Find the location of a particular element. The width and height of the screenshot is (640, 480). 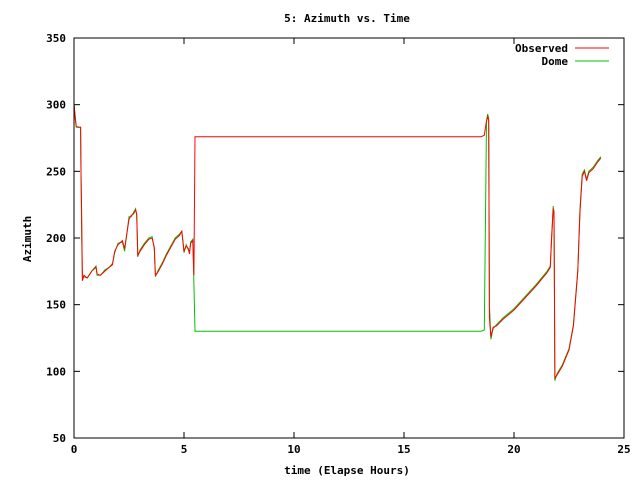

legend-label-dome: Dome is located at coordinates (555, 61).